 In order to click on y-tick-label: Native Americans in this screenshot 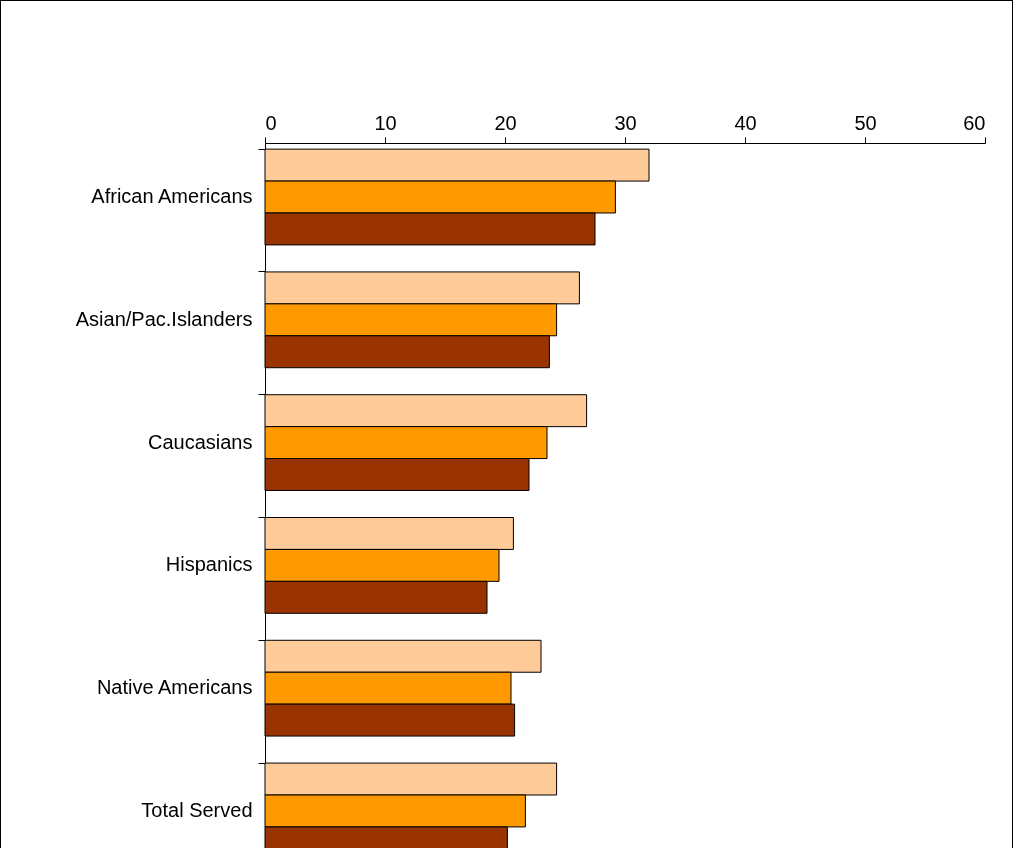, I will do `click(174, 687)`.